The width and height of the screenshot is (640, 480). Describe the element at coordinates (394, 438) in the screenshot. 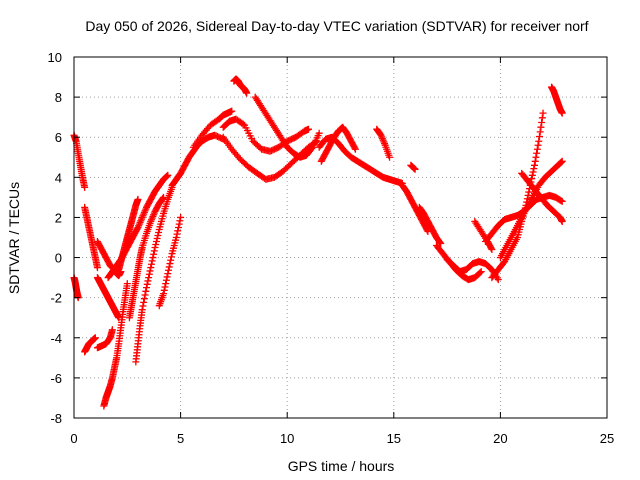

I see `x-tick-label: 15` at that location.